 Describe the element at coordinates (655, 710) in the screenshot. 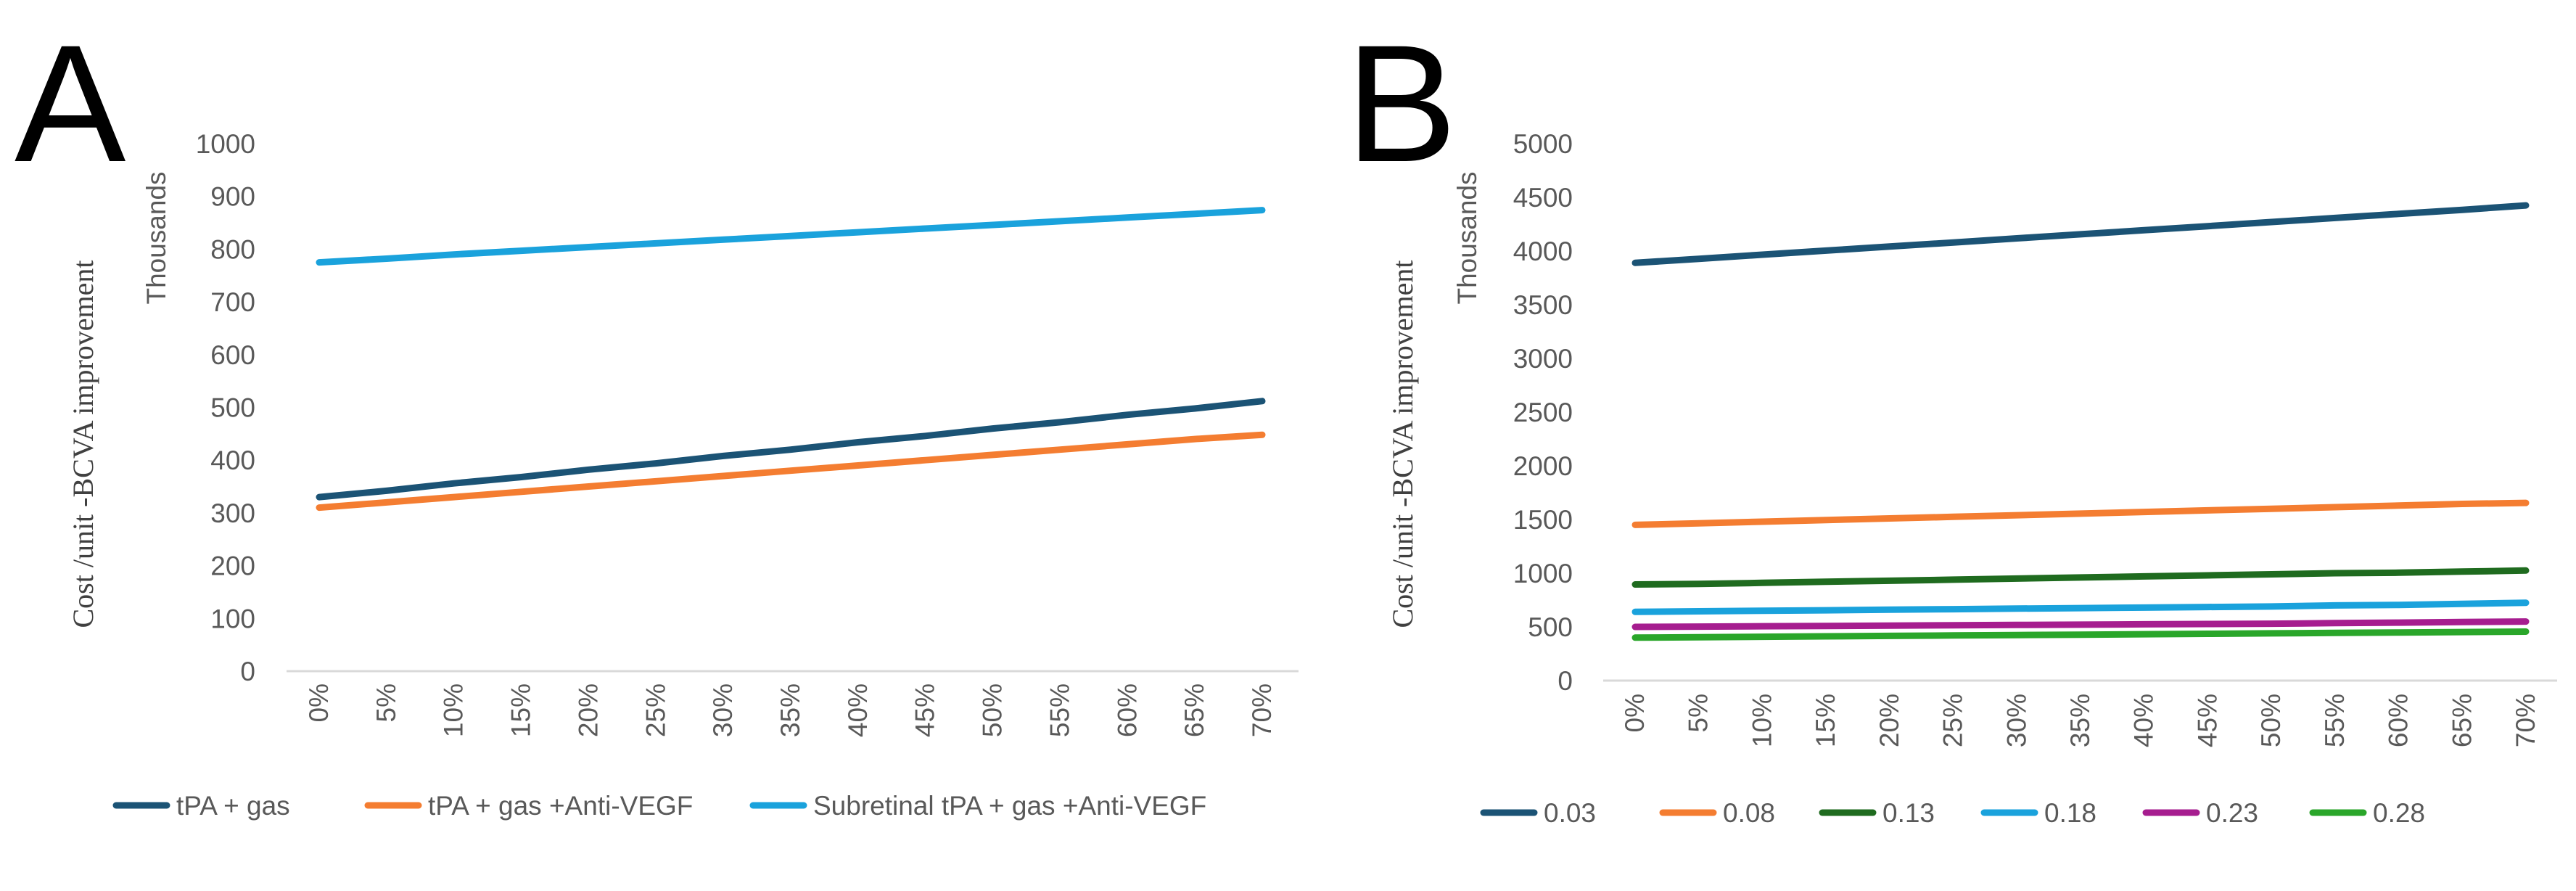

I see `panel-a-x-tick-label: 25%` at that location.